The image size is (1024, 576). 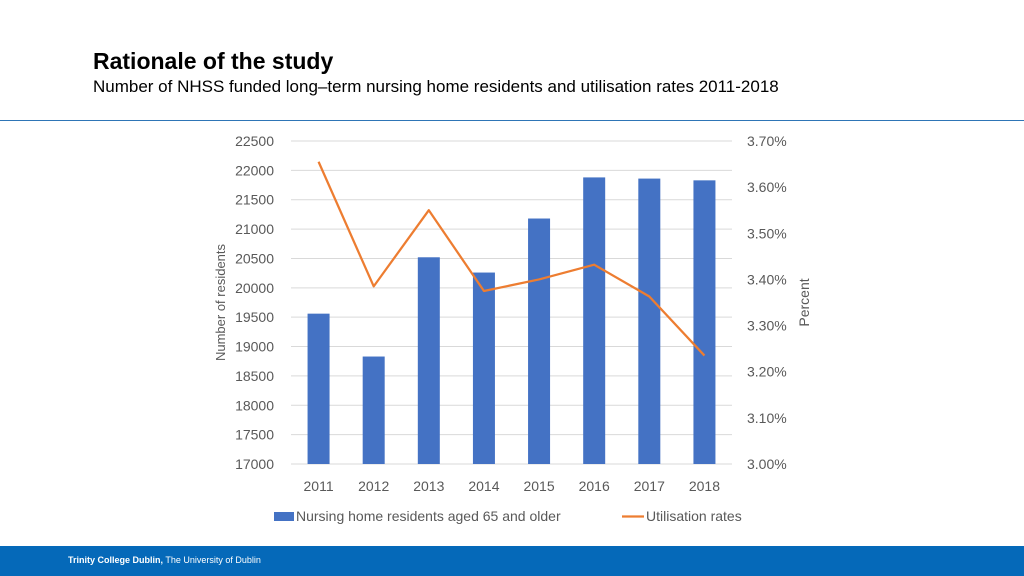 What do you see at coordinates (254, 141) in the screenshot?
I see `y-tick-label: 22500` at bounding box center [254, 141].